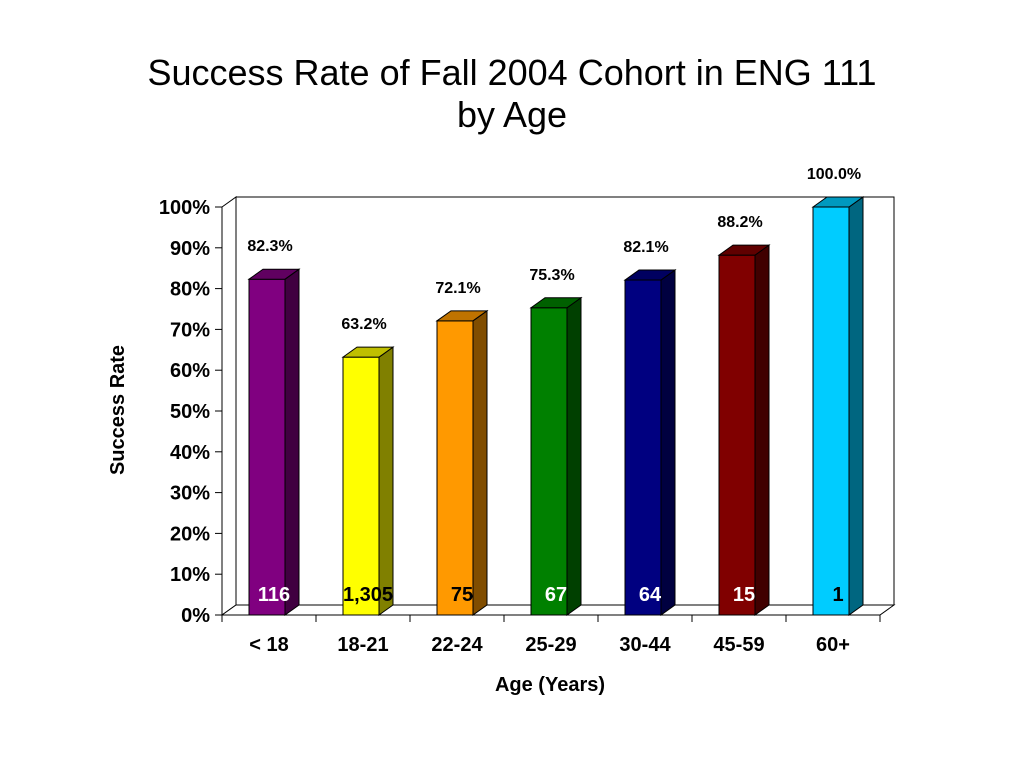  What do you see at coordinates (184, 208) in the screenshot?
I see `y-tick-label: 100%` at bounding box center [184, 208].